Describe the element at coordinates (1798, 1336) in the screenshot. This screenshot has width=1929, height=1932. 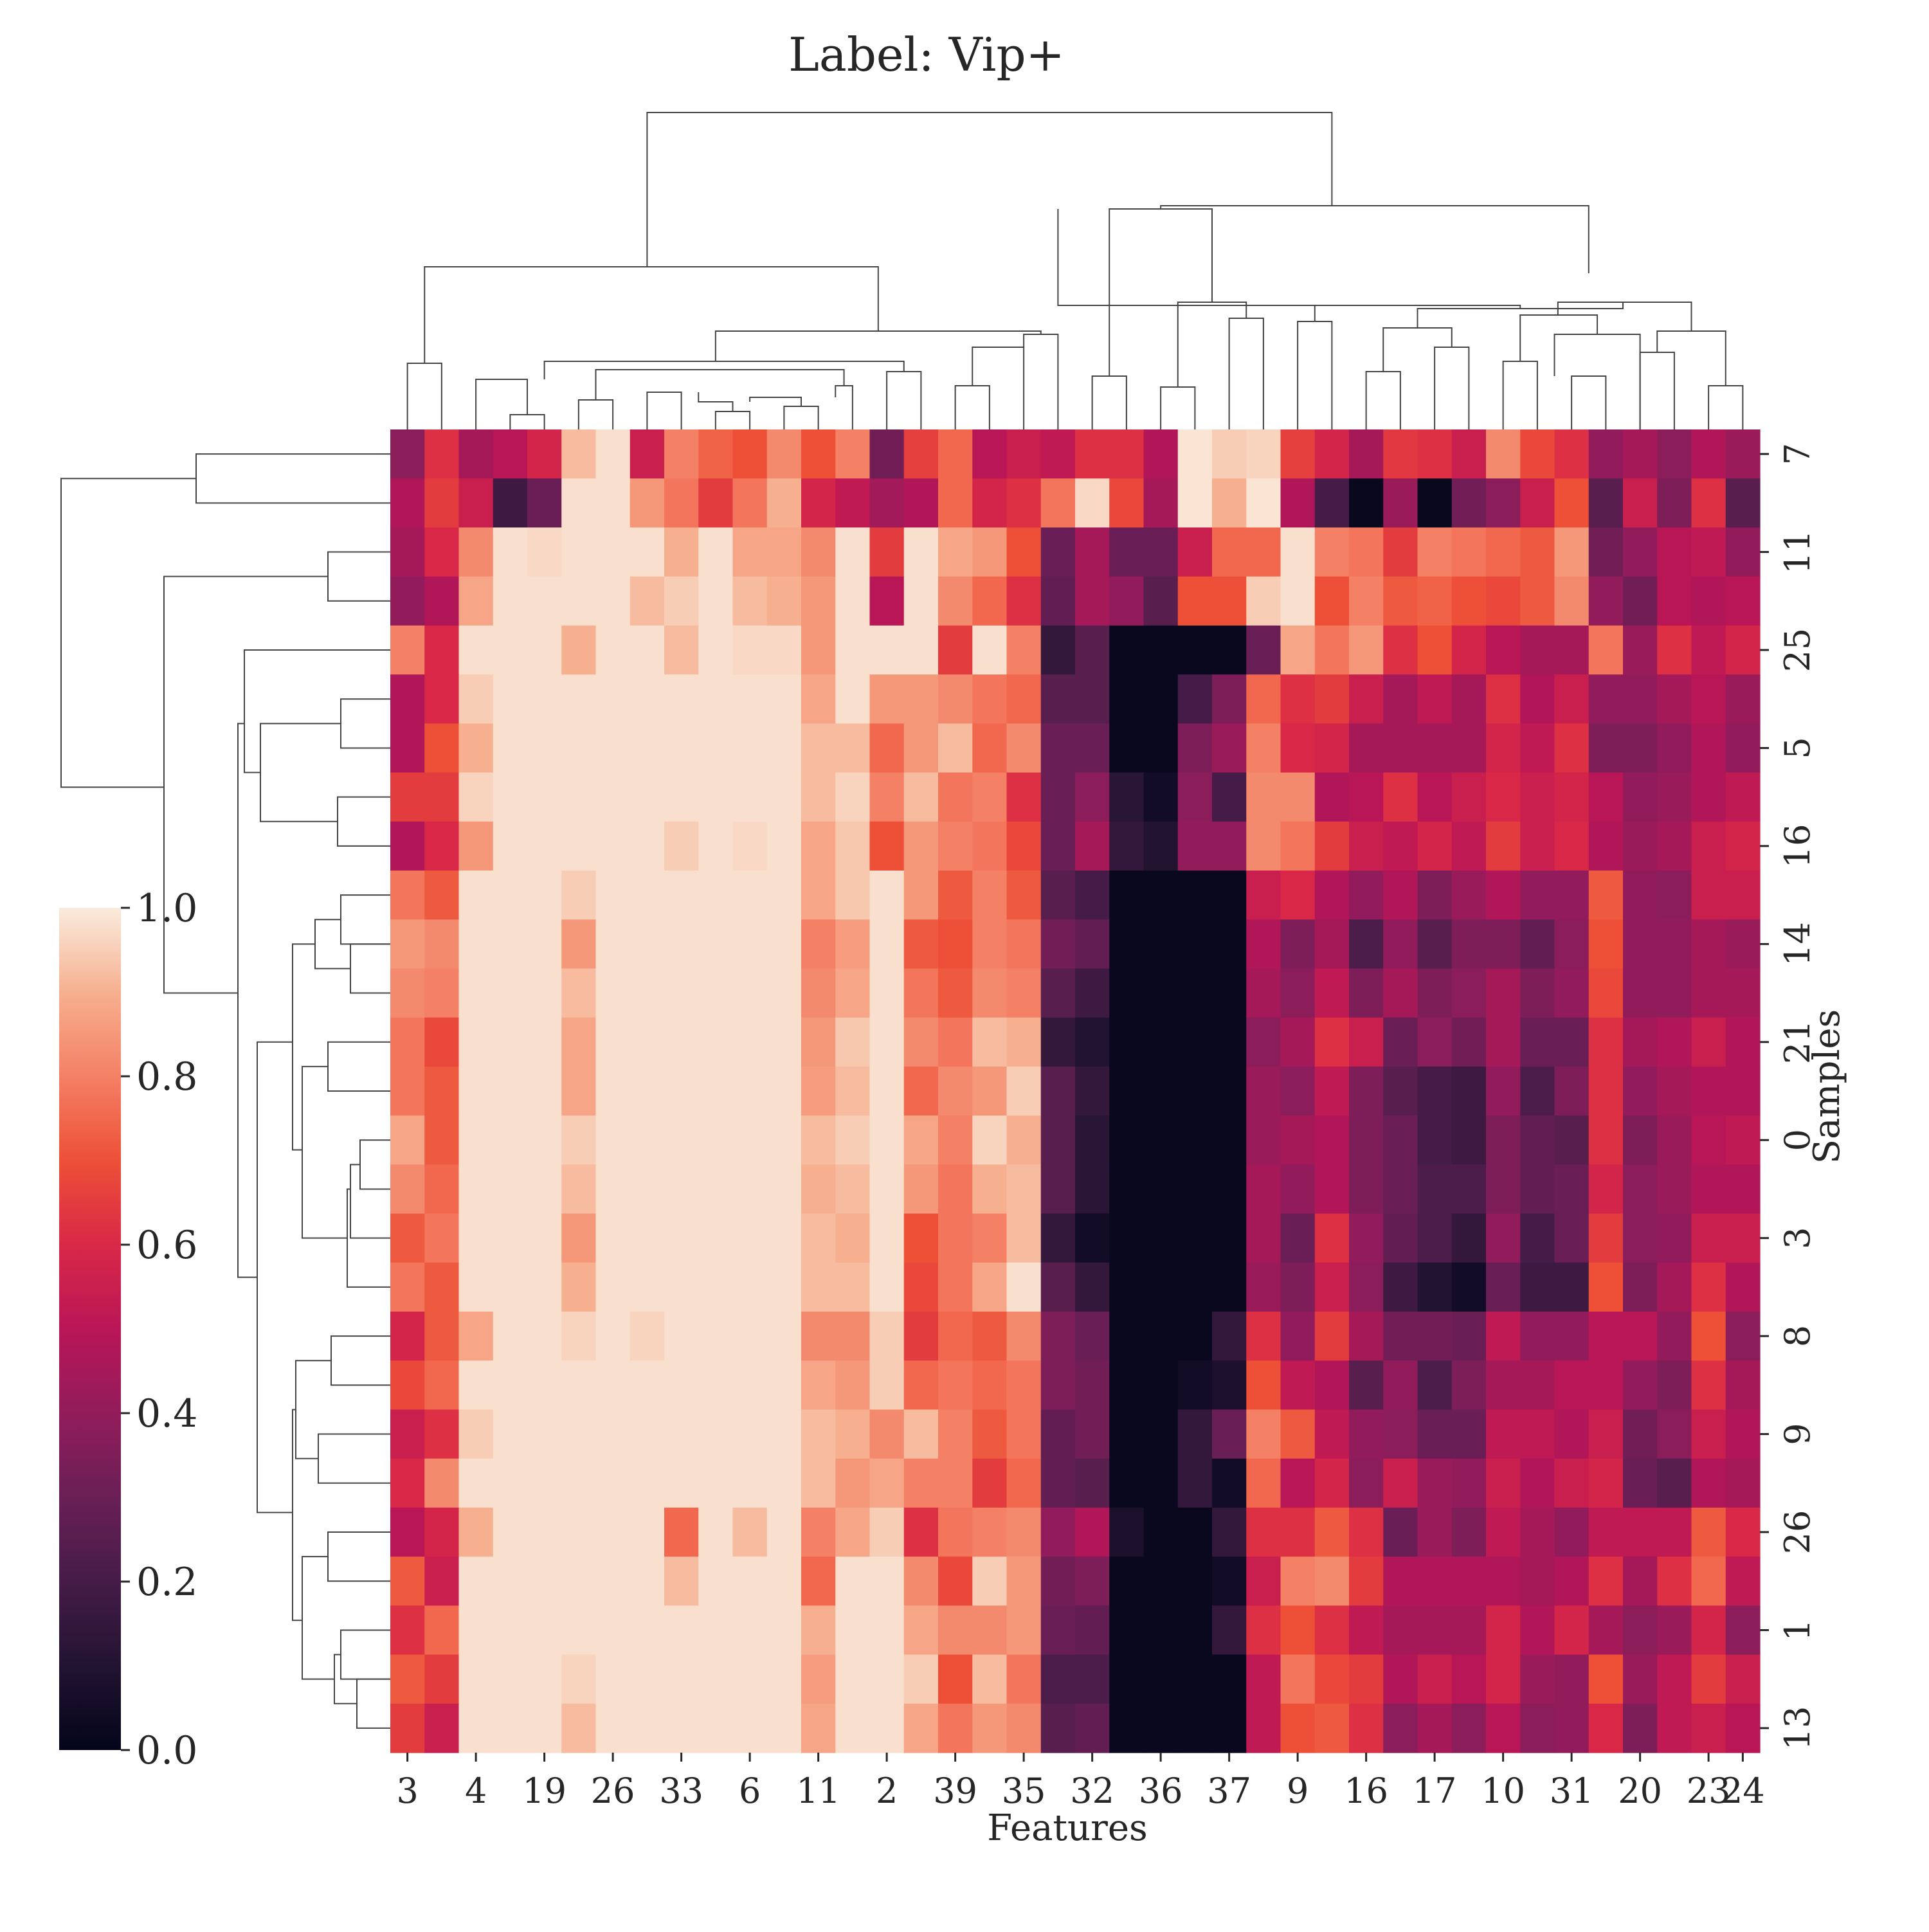
I see `y-tick-label: 8` at that location.